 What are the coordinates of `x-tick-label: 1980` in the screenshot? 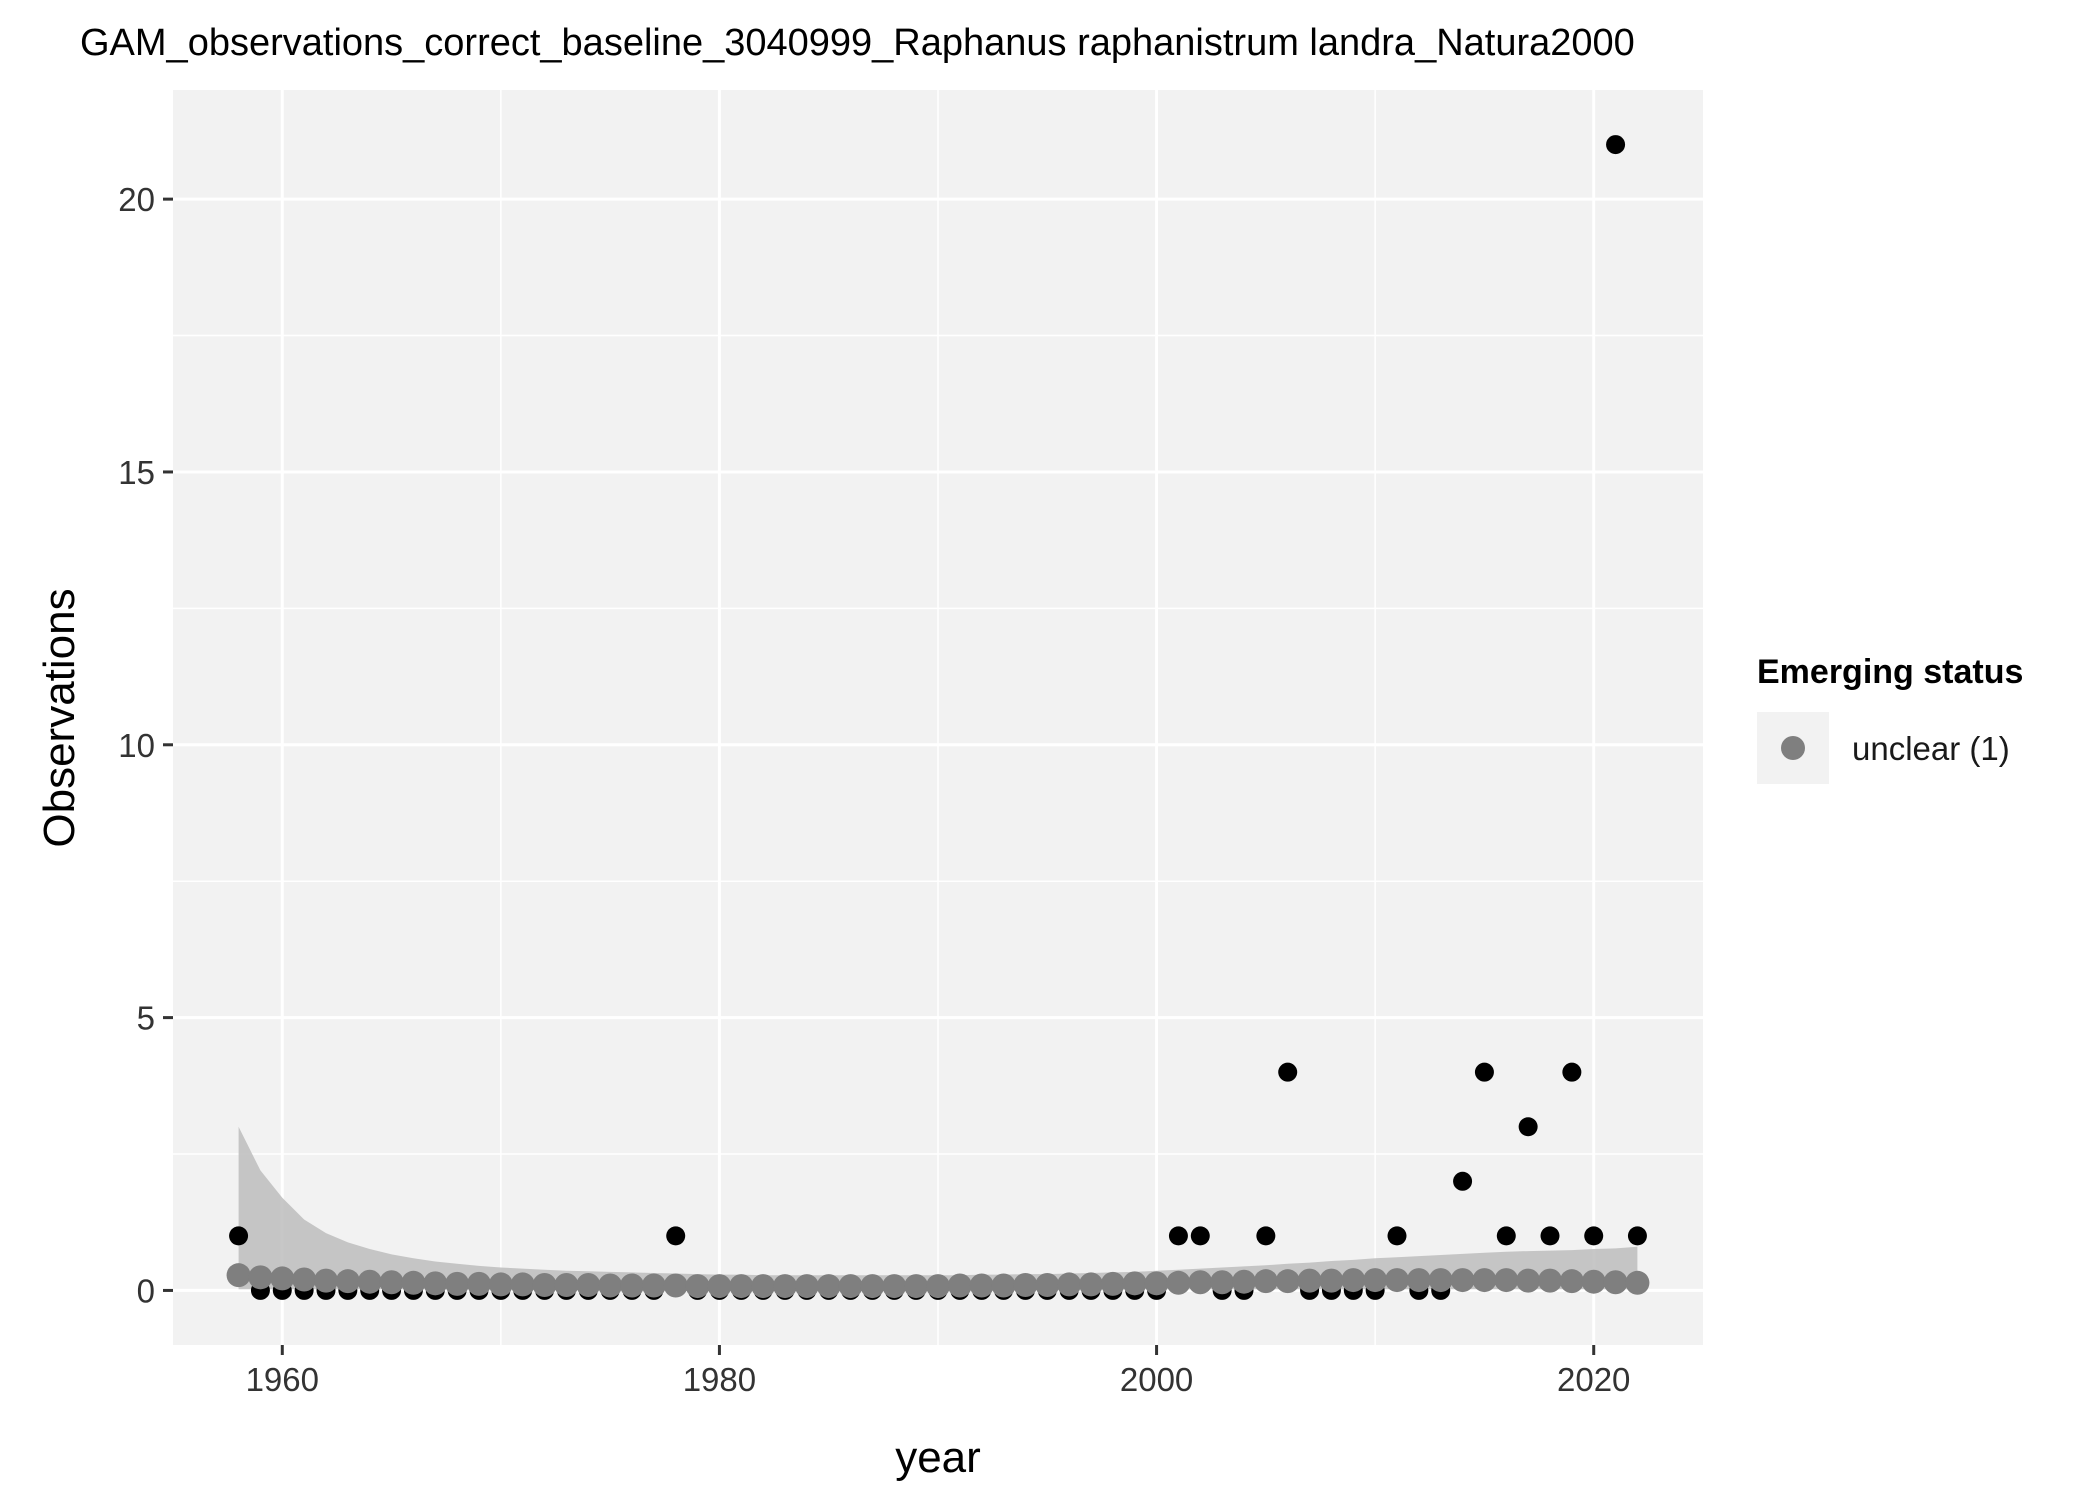 It's located at (719, 1379).